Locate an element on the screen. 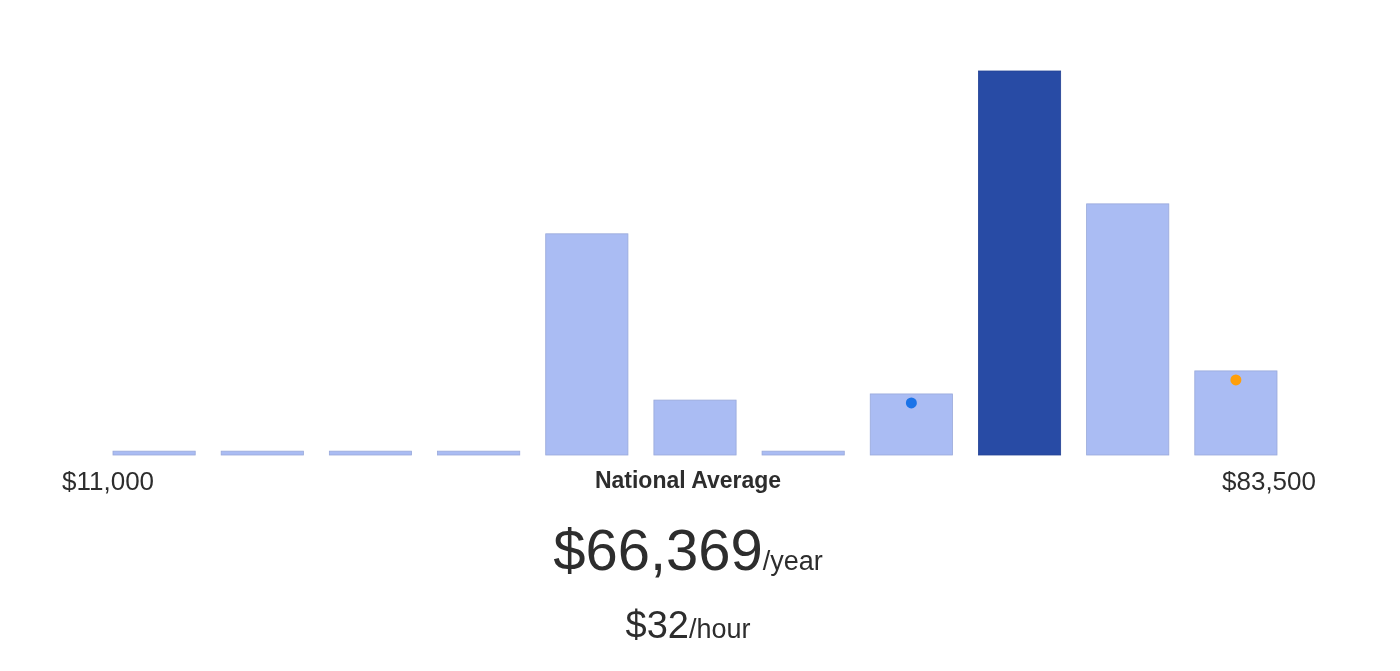 The width and height of the screenshot is (1400, 671). text: $83,500 is located at coordinates (1269, 481).